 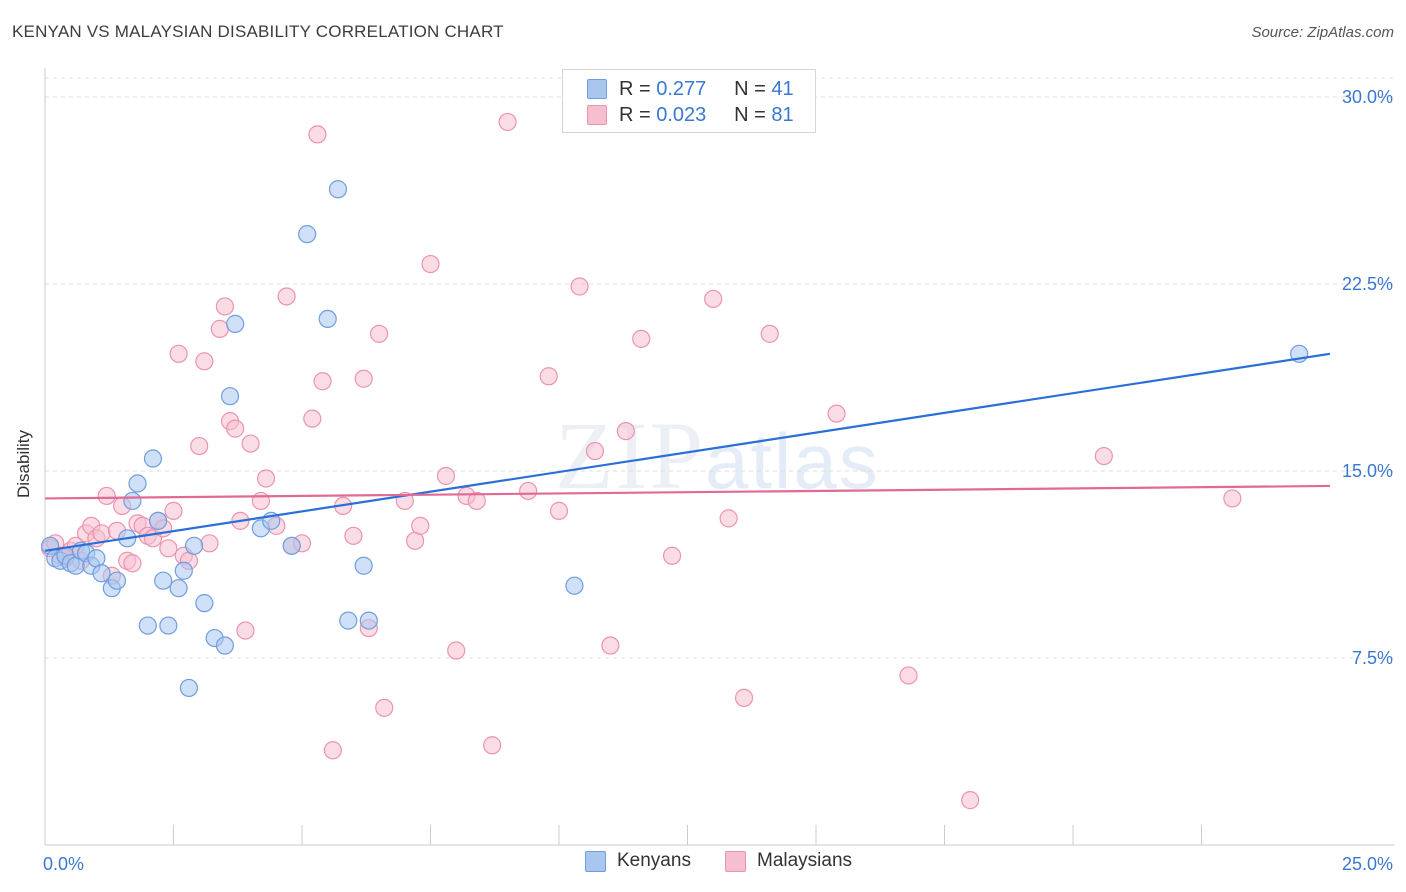 I want to click on watermark: ZIPatlas, so click(x=717, y=455).